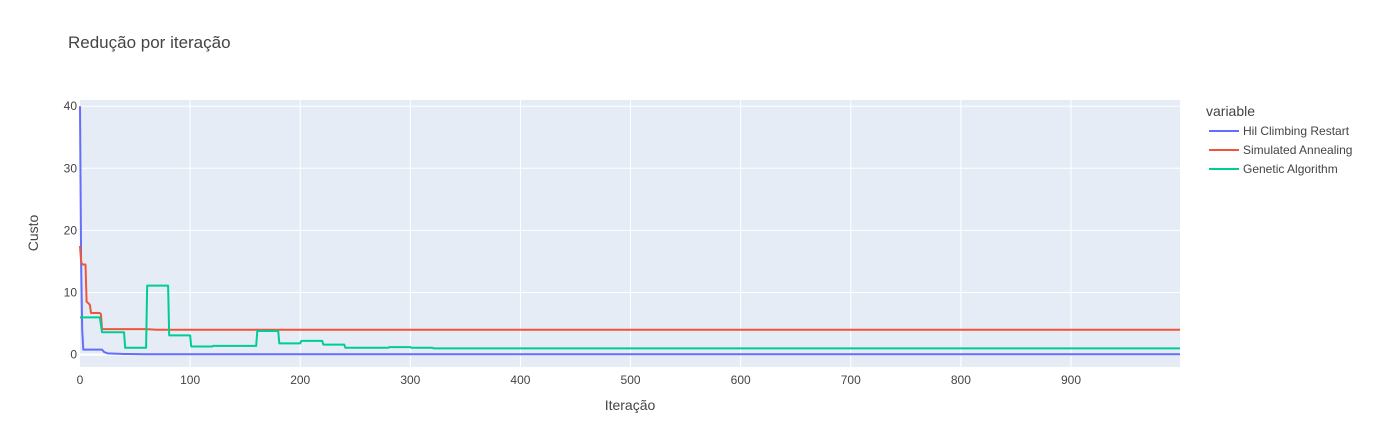  I want to click on x-tick-label: 400, so click(520, 380).